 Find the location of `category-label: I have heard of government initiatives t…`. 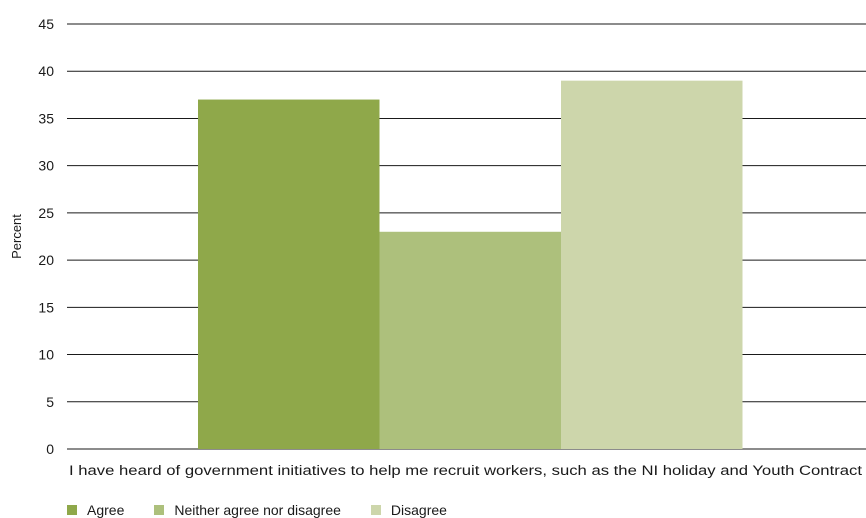

category-label: I have heard of government initiatives t… is located at coordinates (465, 470).